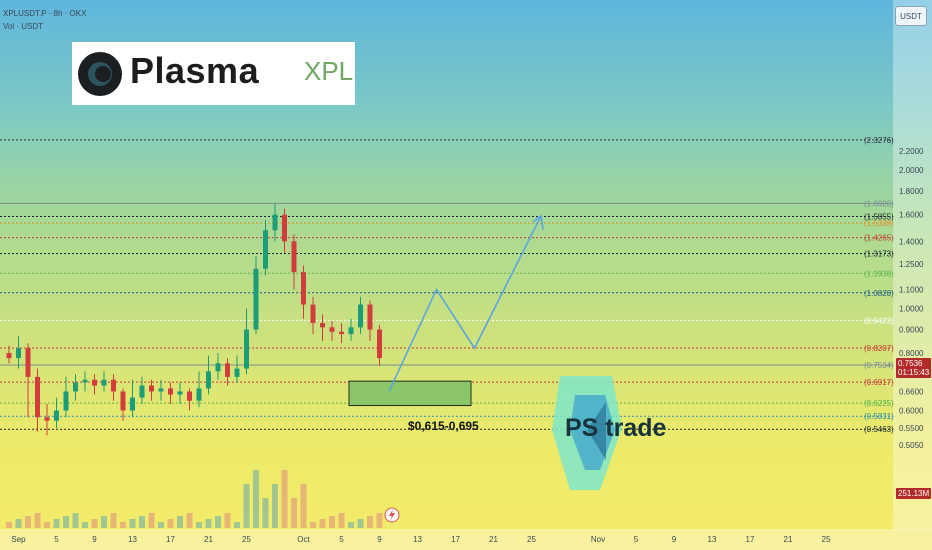 This screenshot has height=550, width=932. What do you see at coordinates (879, 238) in the screenshot?
I see `level-label: (1.4265)` at bounding box center [879, 238].